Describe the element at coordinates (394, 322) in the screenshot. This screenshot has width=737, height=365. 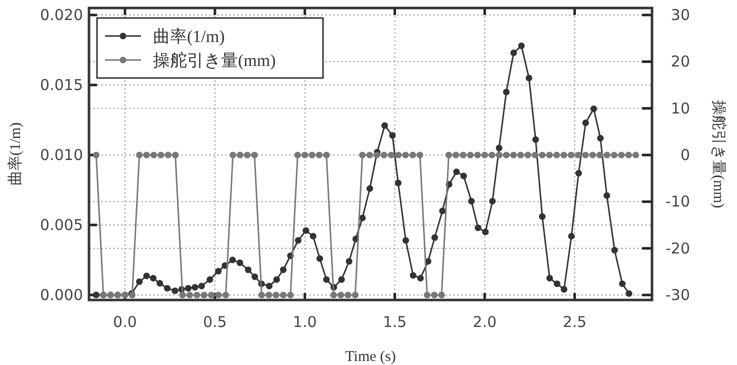
I see `x-tick-label: 1.5` at that location.